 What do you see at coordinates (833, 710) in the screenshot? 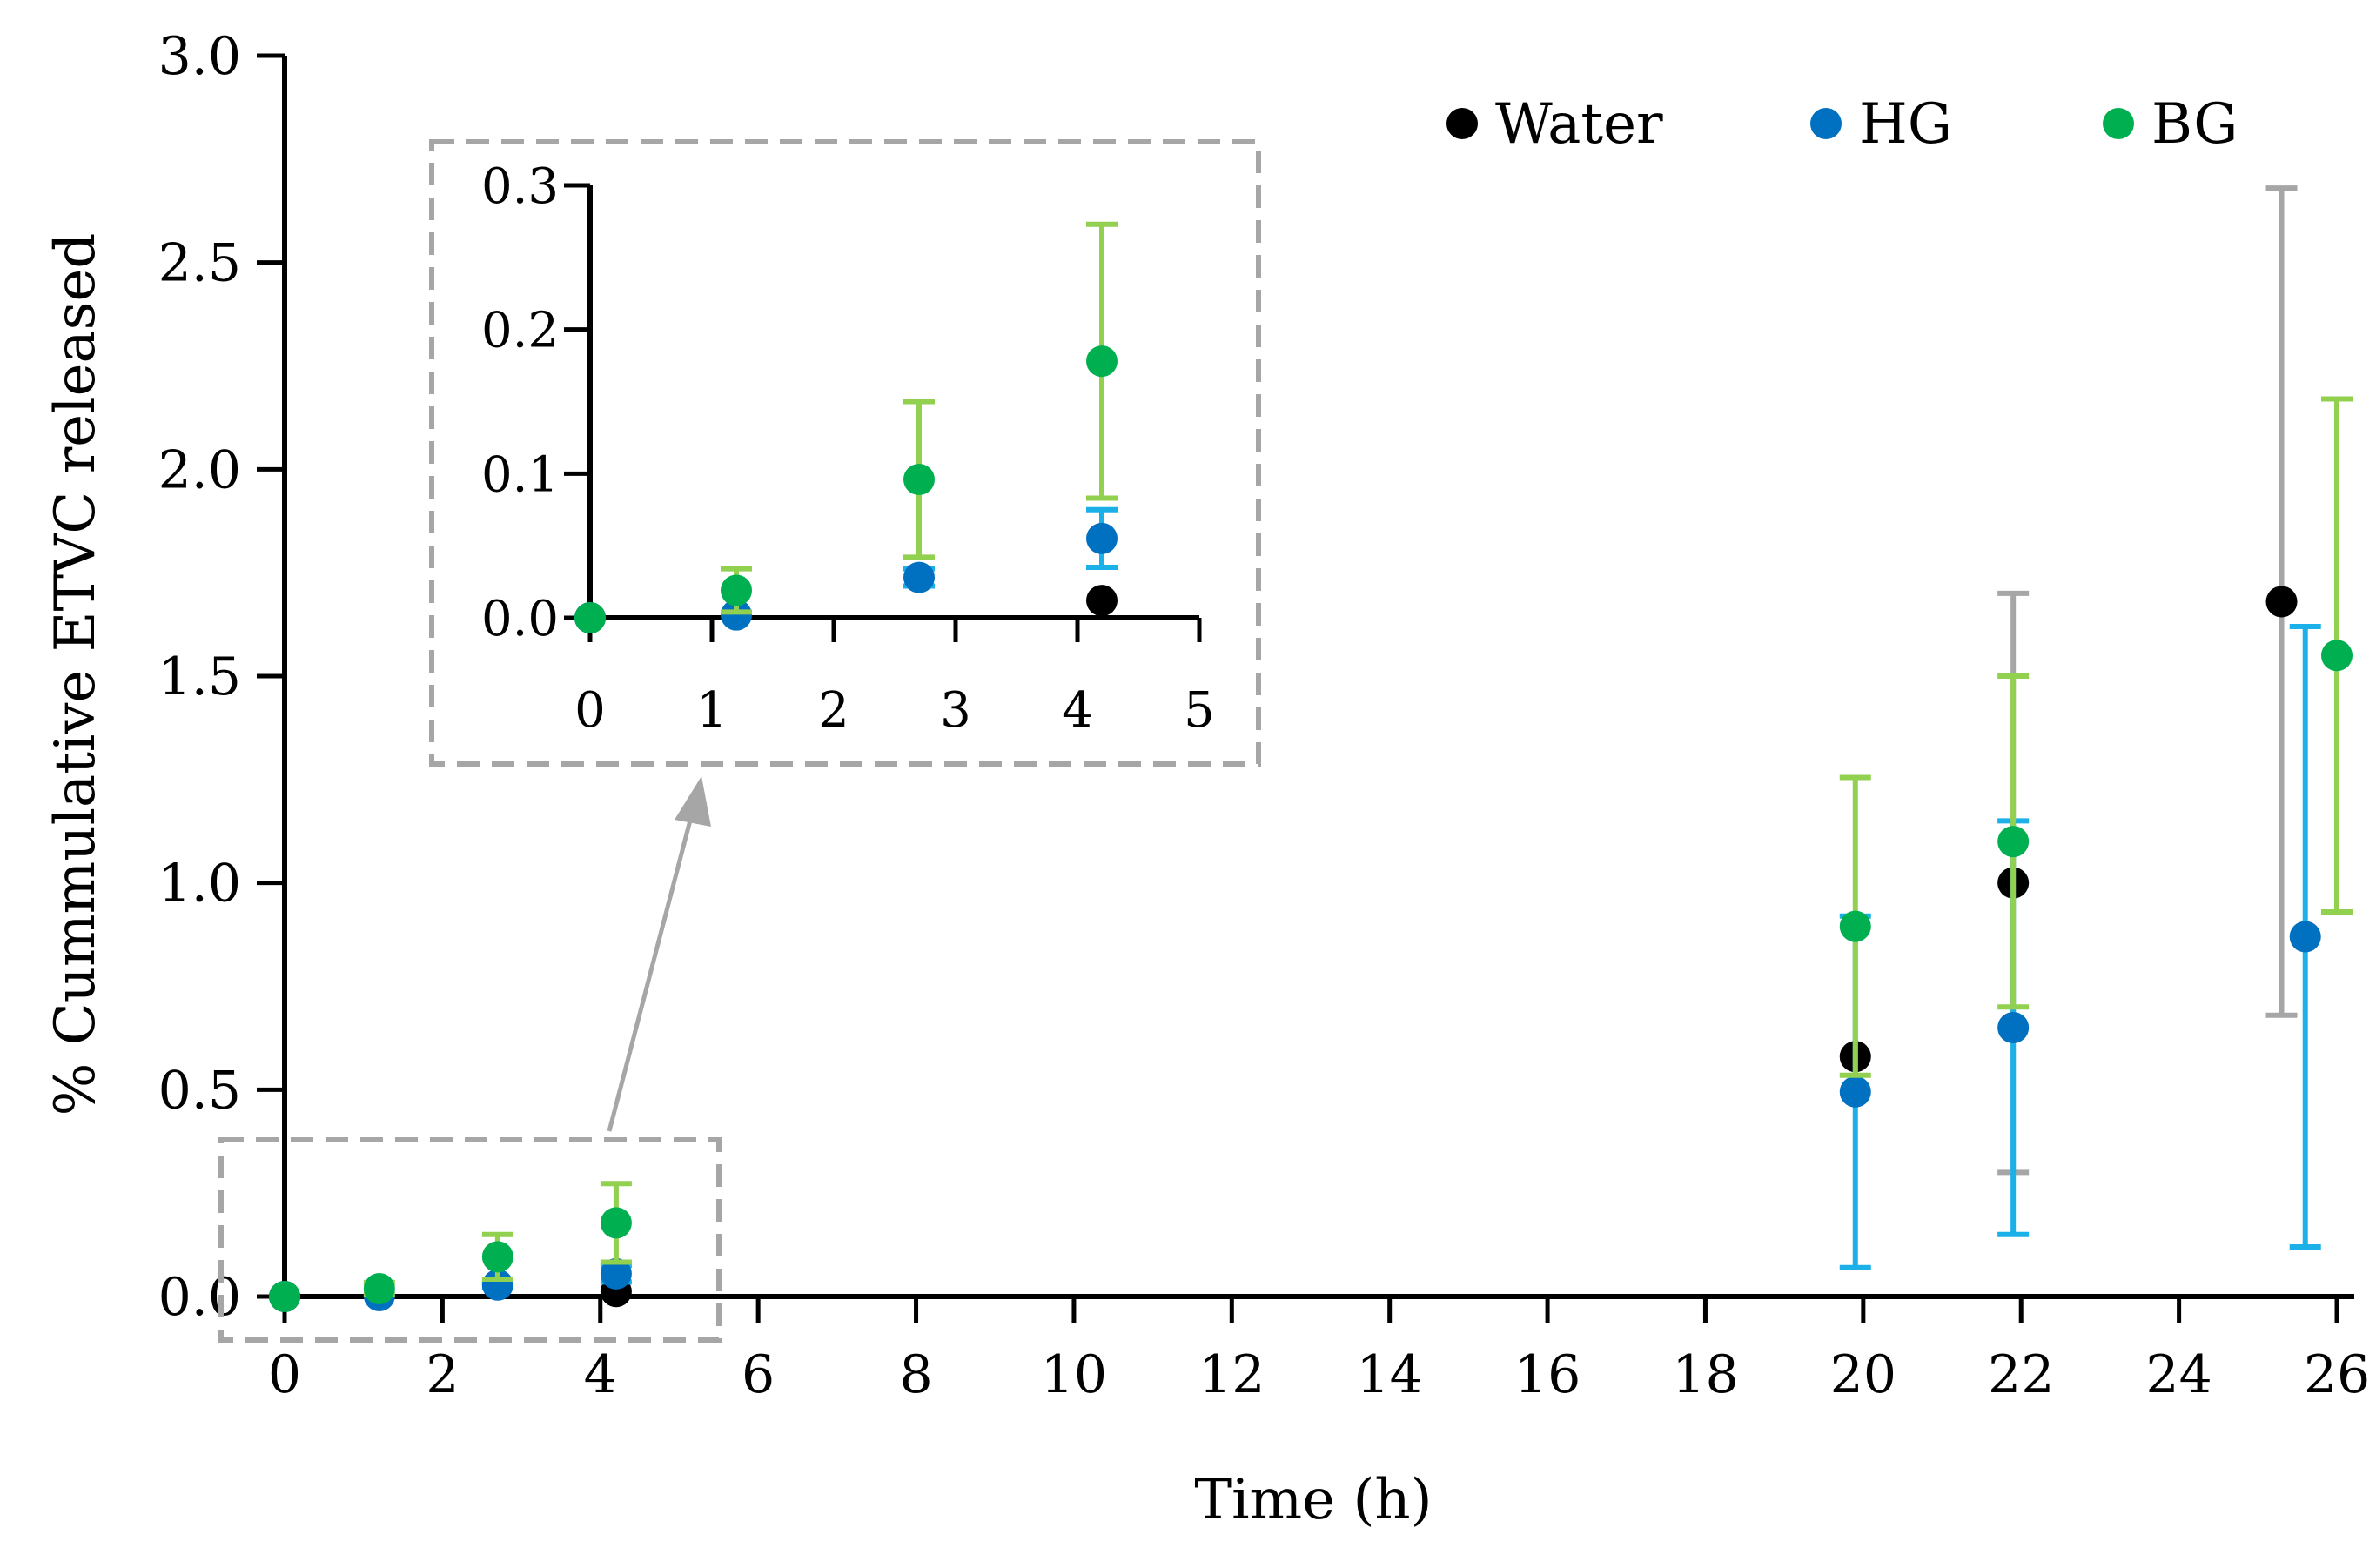
I see `inset-x-tick-label: 2` at bounding box center [833, 710].